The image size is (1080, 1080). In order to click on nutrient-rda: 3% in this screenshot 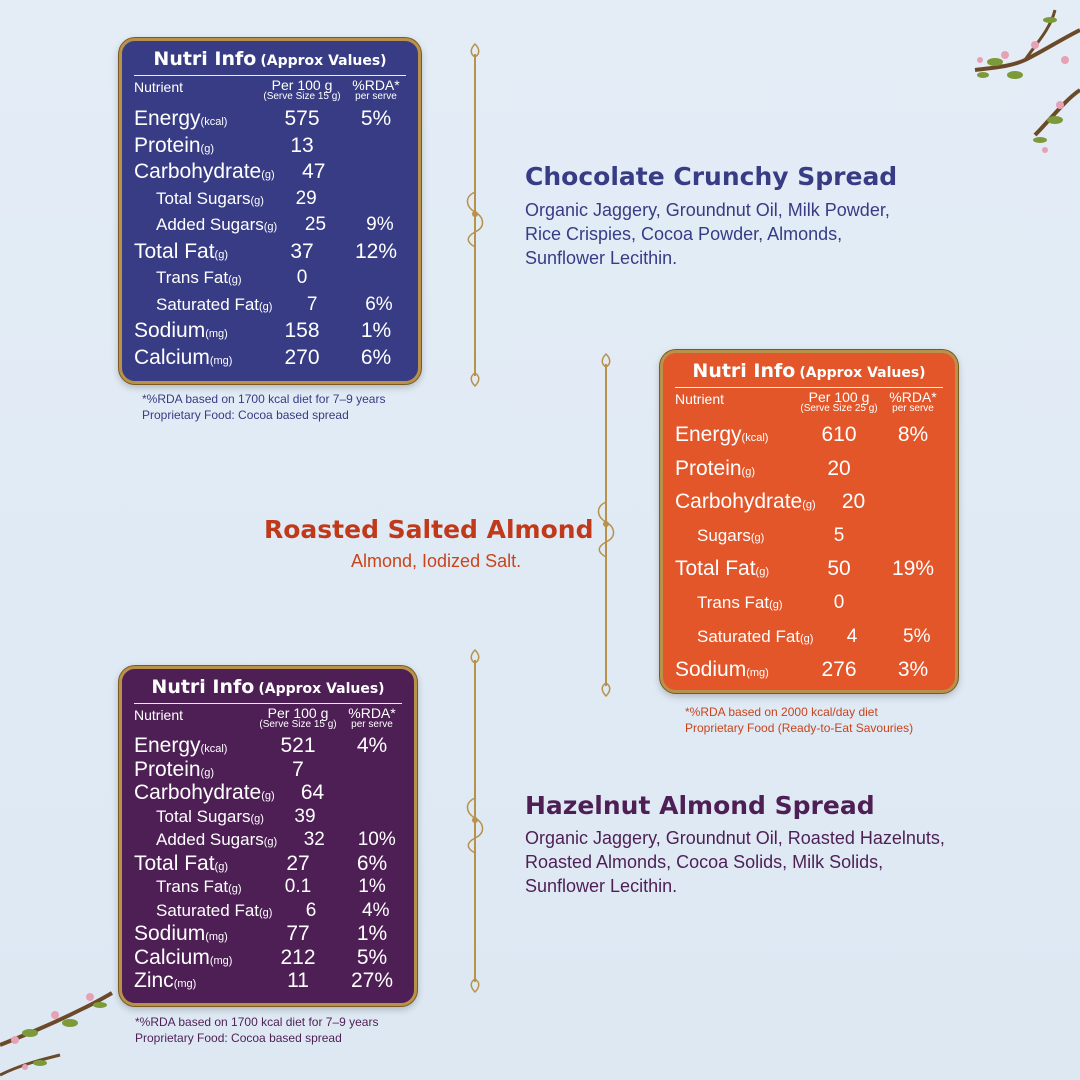, I will do `click(913, 670)`.